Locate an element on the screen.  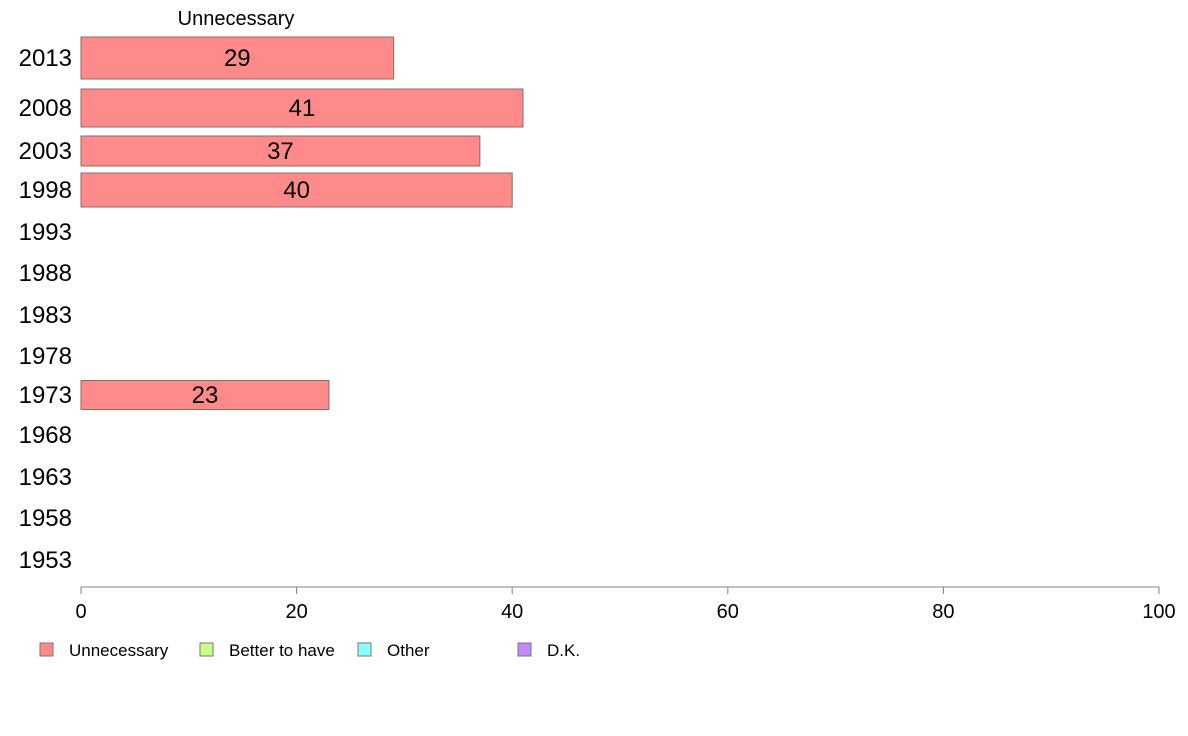
y-label-1963: 1963 is located at coordinates (45, 477).